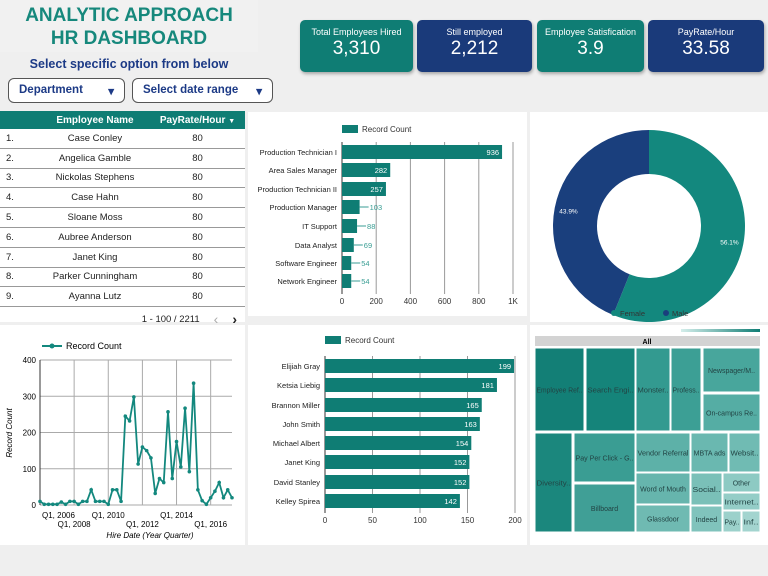 Image resolution: width=768 pixels, height=576 pixels. I want to click on treemap-cell-label: Monster.., so click(653, 391).